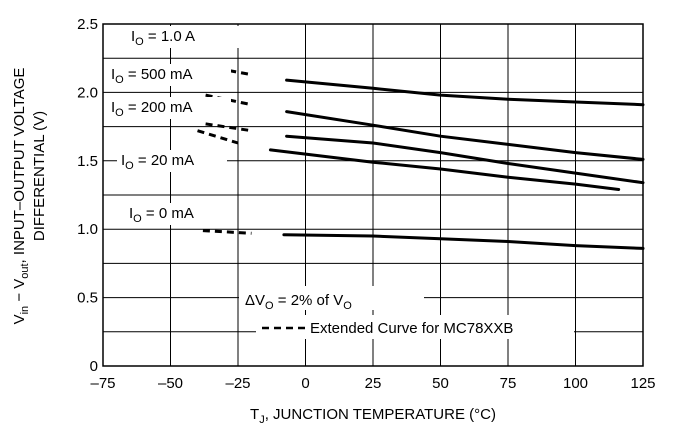 The image size is (673, 431). I want to click on y-tick-label: 1.5, so click(87, 161).